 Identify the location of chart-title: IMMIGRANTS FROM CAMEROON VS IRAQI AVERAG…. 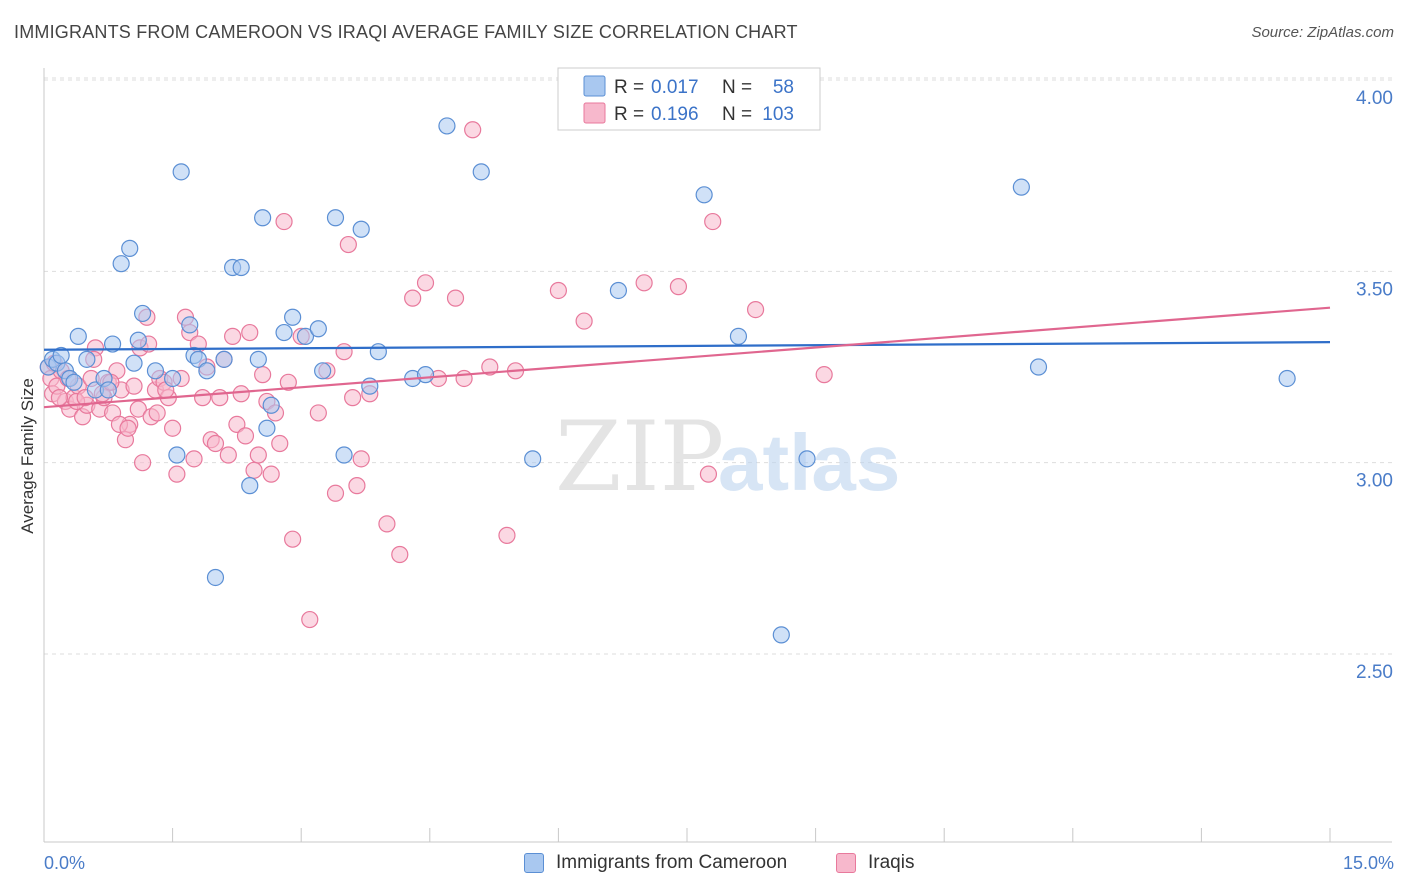
(406, 32).